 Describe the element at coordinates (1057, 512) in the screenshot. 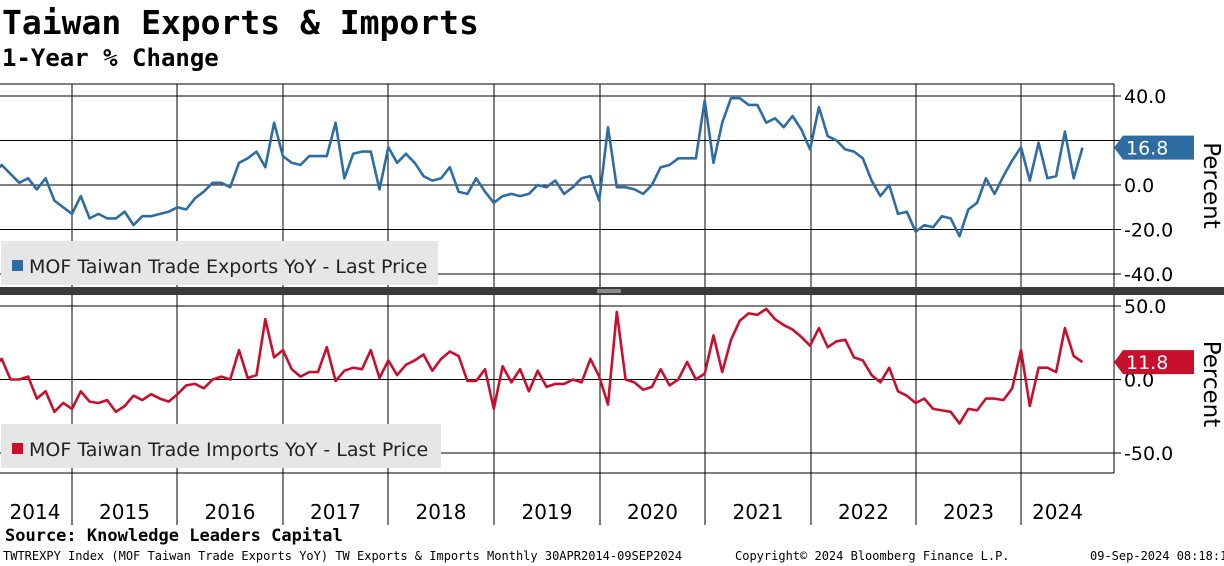

I see `x-tick-label-2024: 2024` at that location.